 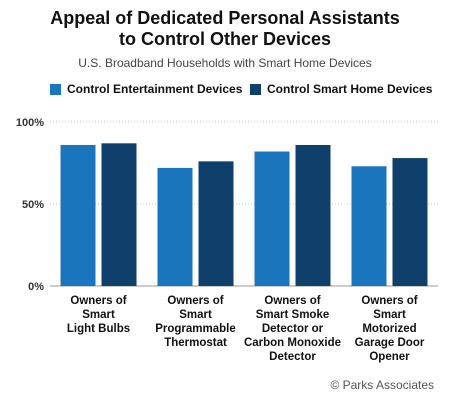 I want to click on category-label-line: Programmable, so click(x=195, y=329).